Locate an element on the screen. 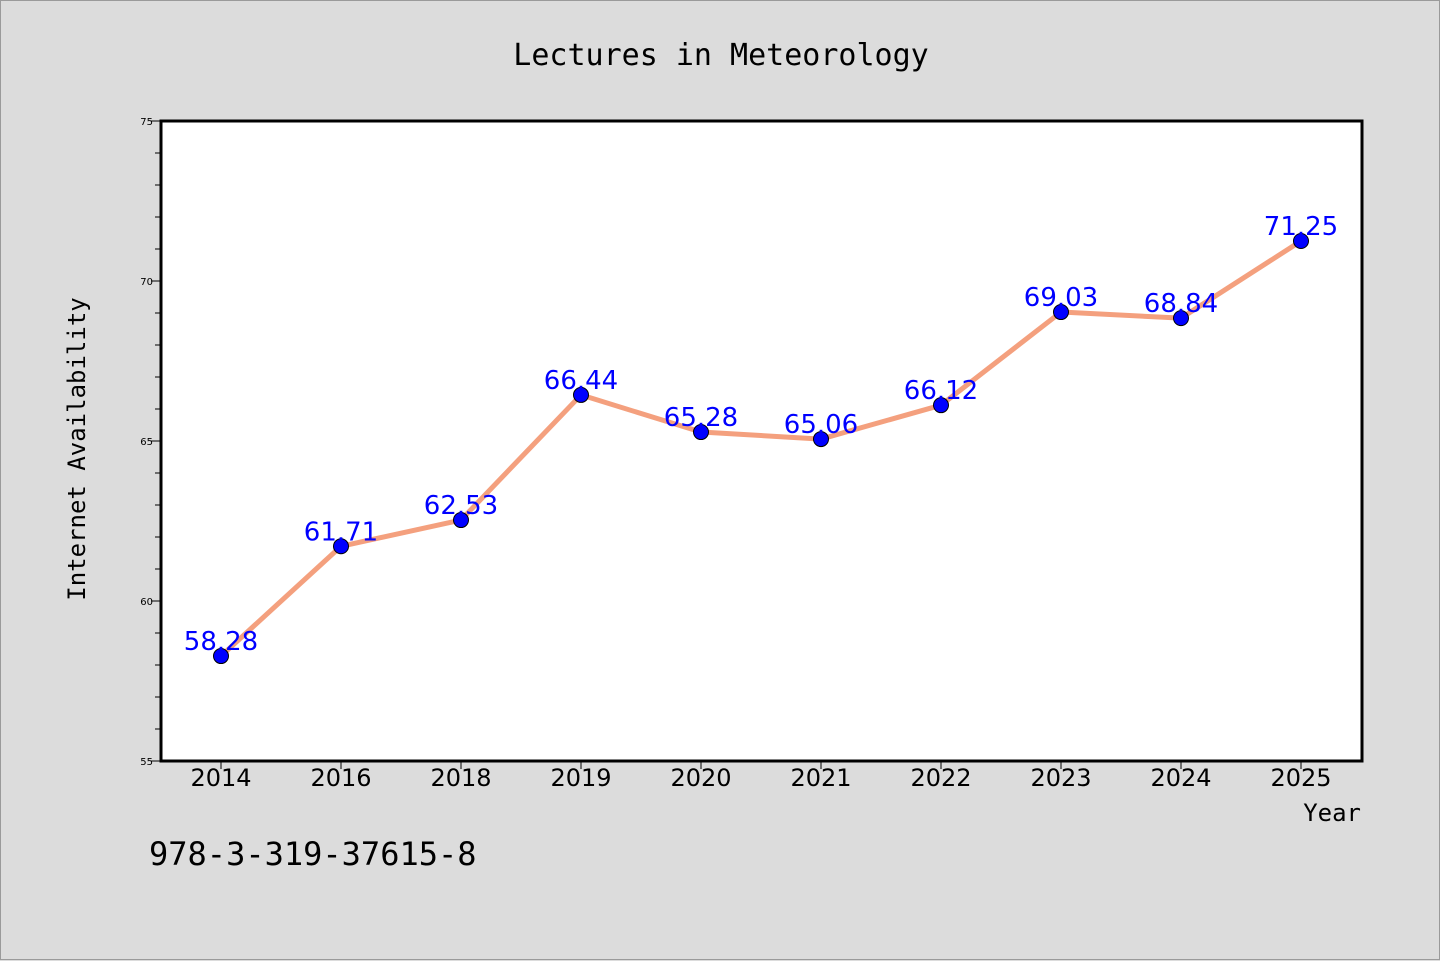 Image resolution: width=1440 pixels, height=961 pixels. y-axis-label: Internet Availability is located at coordinates (77, 448).